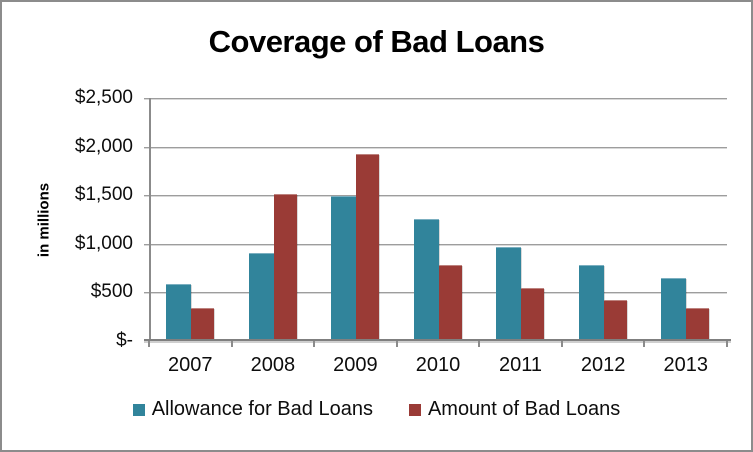  What do you see at coordinates (150, 219) in the screenshot?
I see `y-axis-line` at bounding box center [150, 219].